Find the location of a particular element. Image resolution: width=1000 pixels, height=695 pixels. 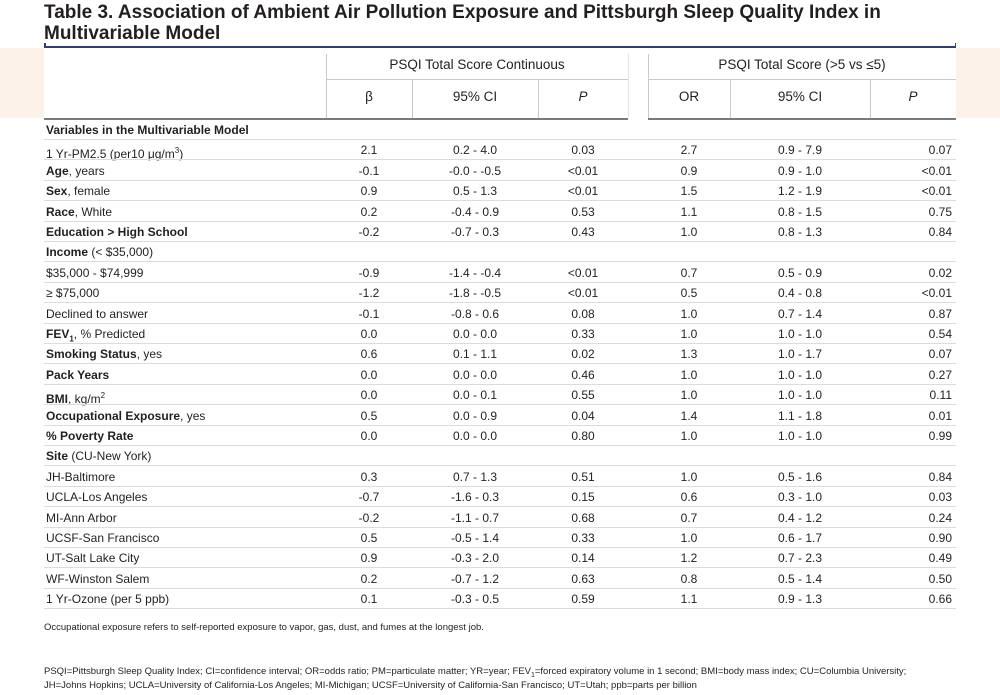

cell-or: 0.9 is located at coordinates (689, 170).